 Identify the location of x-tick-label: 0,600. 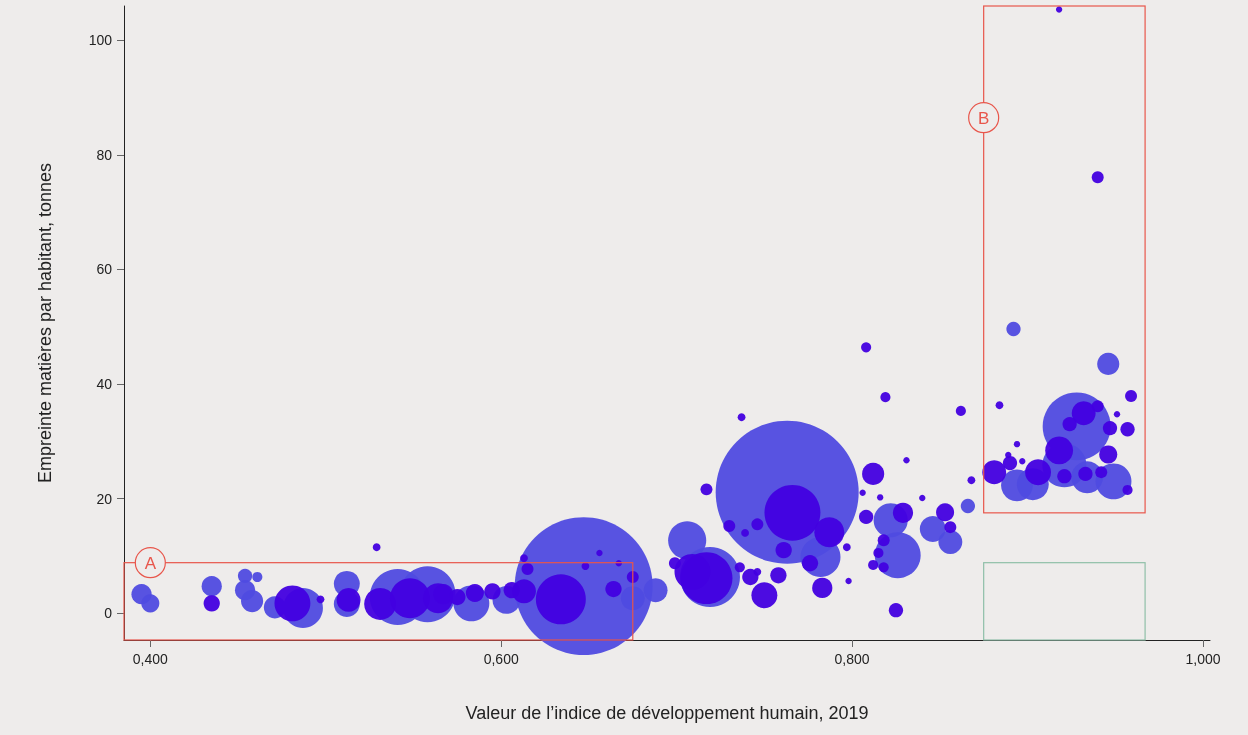
(501, 659).